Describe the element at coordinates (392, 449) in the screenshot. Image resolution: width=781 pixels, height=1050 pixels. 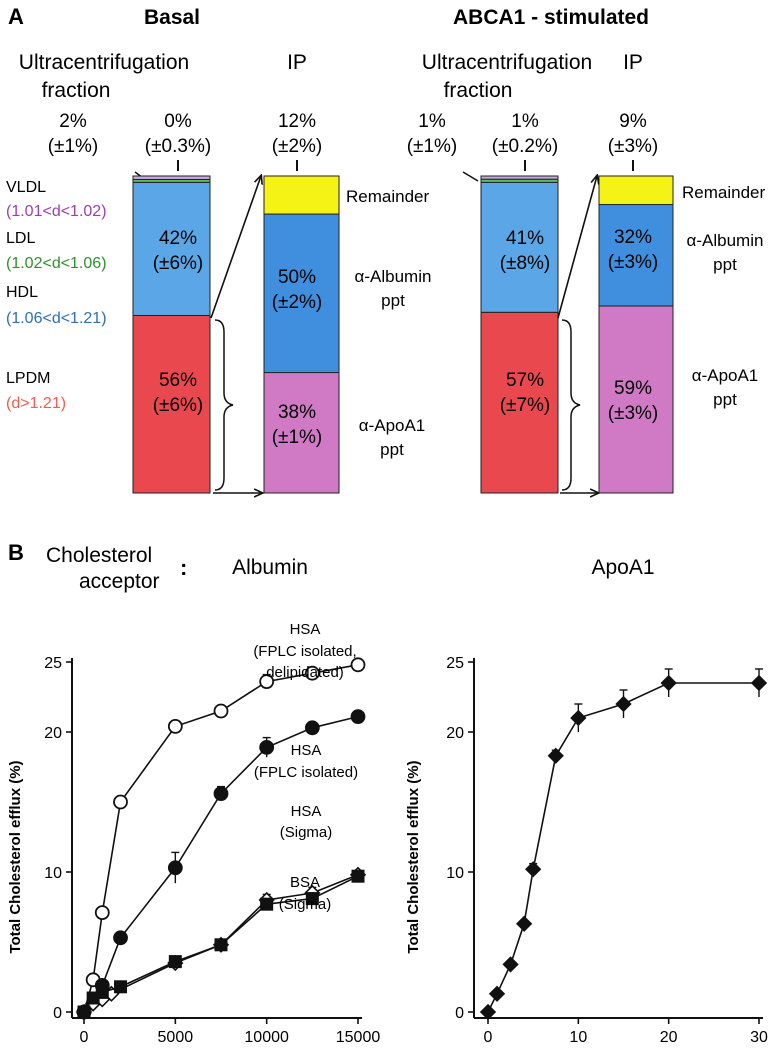
I see `basal-apoa1-label-2: ppt` at that location.